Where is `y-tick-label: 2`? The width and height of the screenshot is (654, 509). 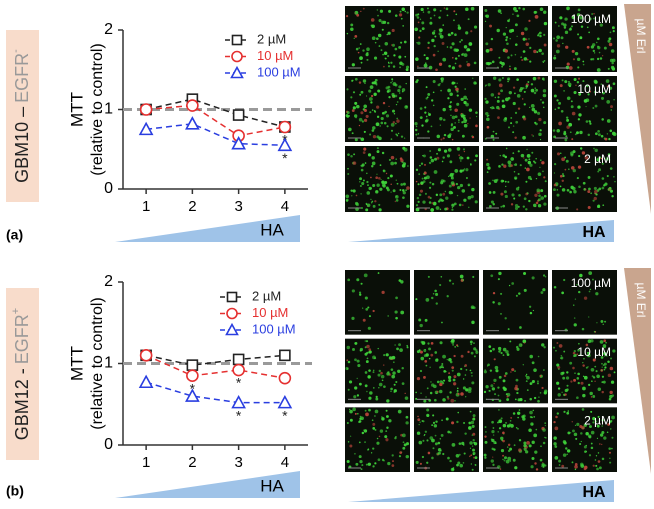 y-tick-label: 2 is located at coordinates (108, 29).